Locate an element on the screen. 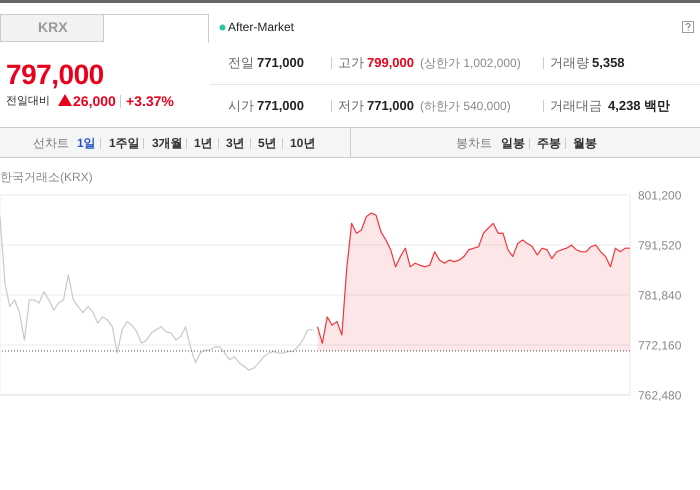  text: 799,000 is located at coordinates (390, 62).